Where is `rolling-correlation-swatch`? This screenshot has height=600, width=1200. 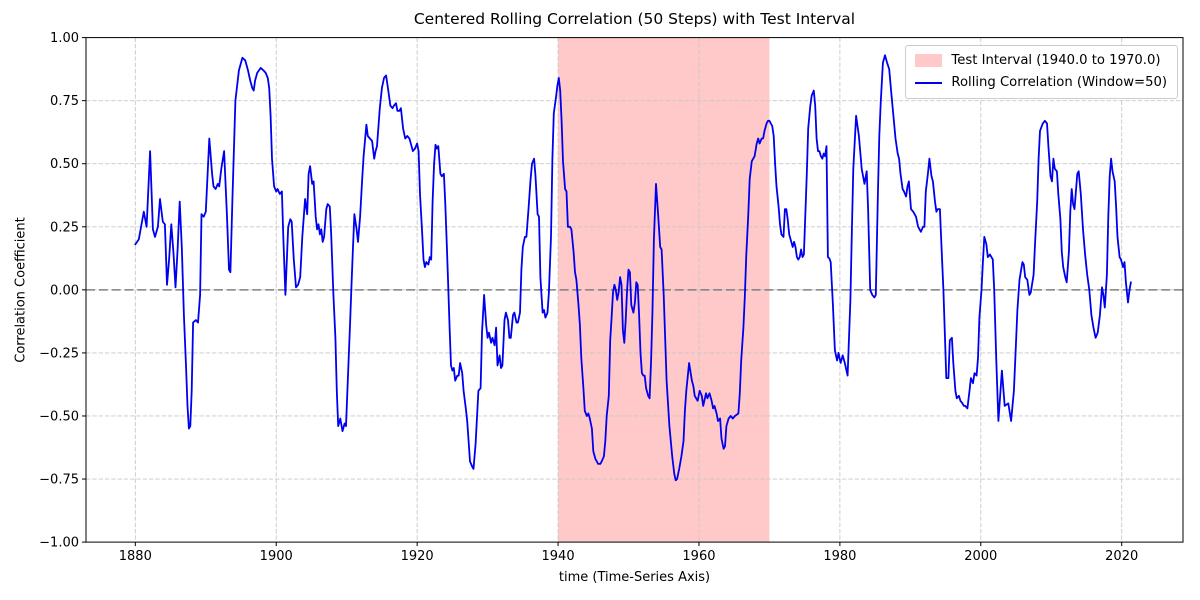 rolling-correlation-swatch is located at coordinates (929, 82).